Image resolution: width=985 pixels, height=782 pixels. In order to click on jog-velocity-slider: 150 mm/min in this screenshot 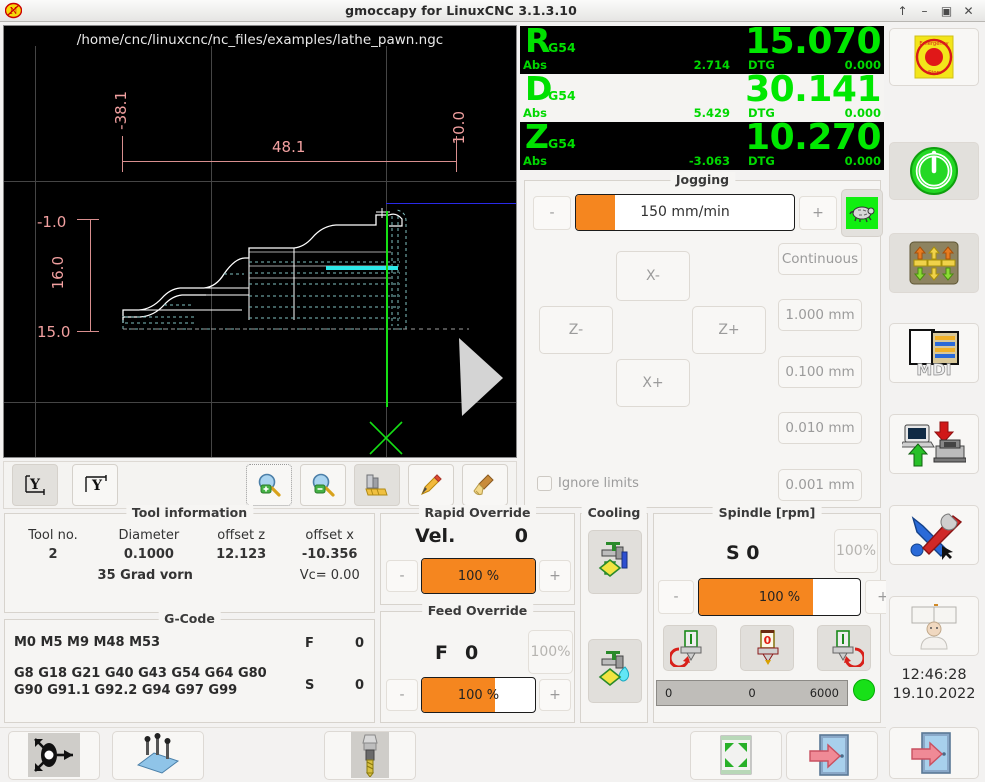, I will do `click(685, 212)`.